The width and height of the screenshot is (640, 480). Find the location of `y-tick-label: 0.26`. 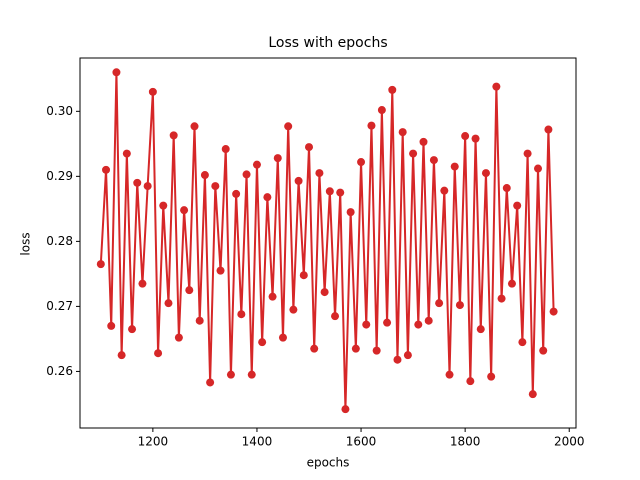

y-tick-label: 0.26 is located at coordinates (59, 371).